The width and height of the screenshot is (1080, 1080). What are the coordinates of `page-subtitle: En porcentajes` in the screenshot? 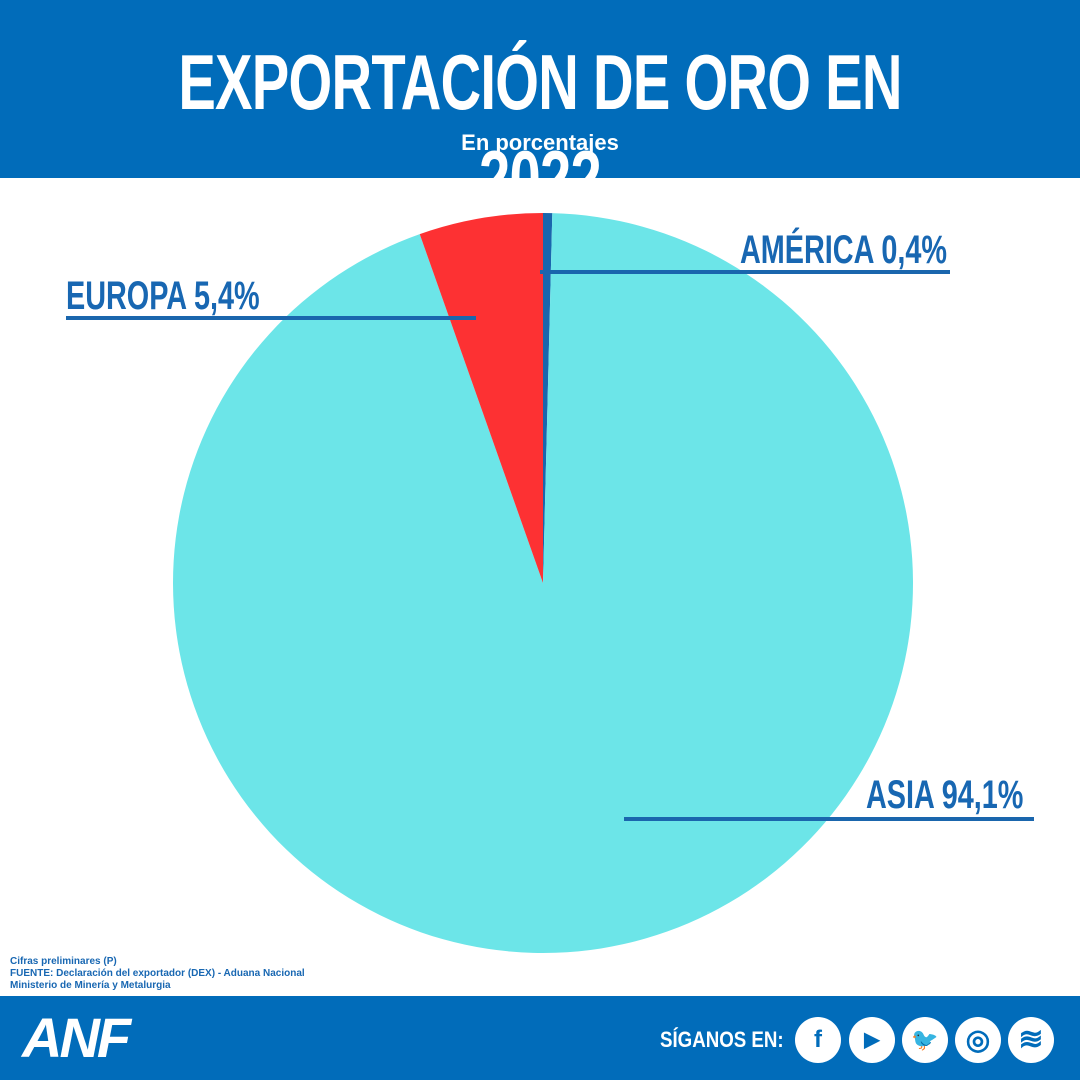 It's located at (540, 142).